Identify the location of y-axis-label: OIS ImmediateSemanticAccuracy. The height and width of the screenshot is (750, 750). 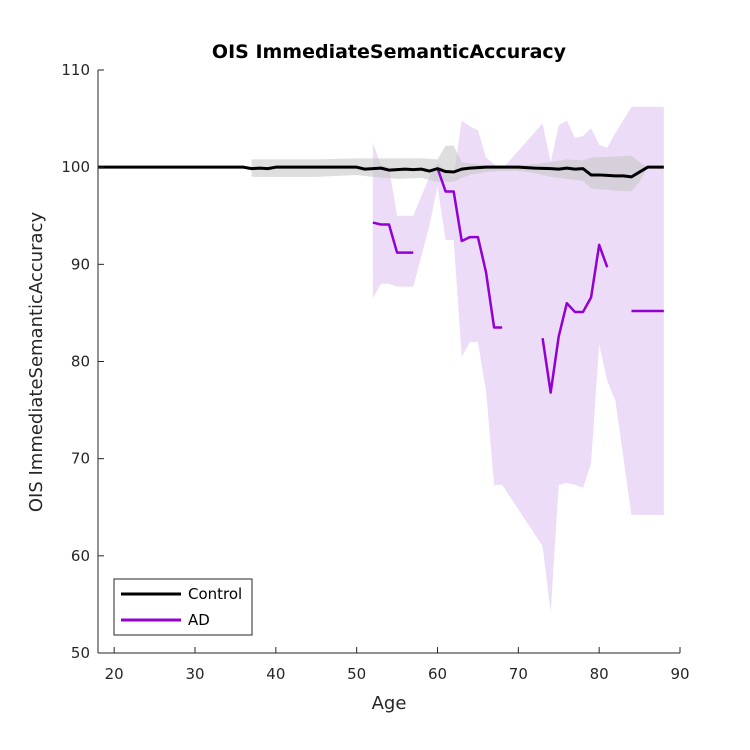
(36, 362).